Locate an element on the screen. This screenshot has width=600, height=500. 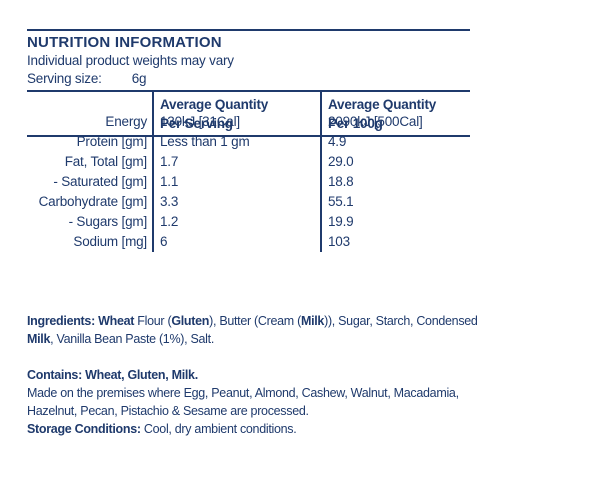
row-sugars-per-100g: 19.9 is located at coordinates (395, 222).